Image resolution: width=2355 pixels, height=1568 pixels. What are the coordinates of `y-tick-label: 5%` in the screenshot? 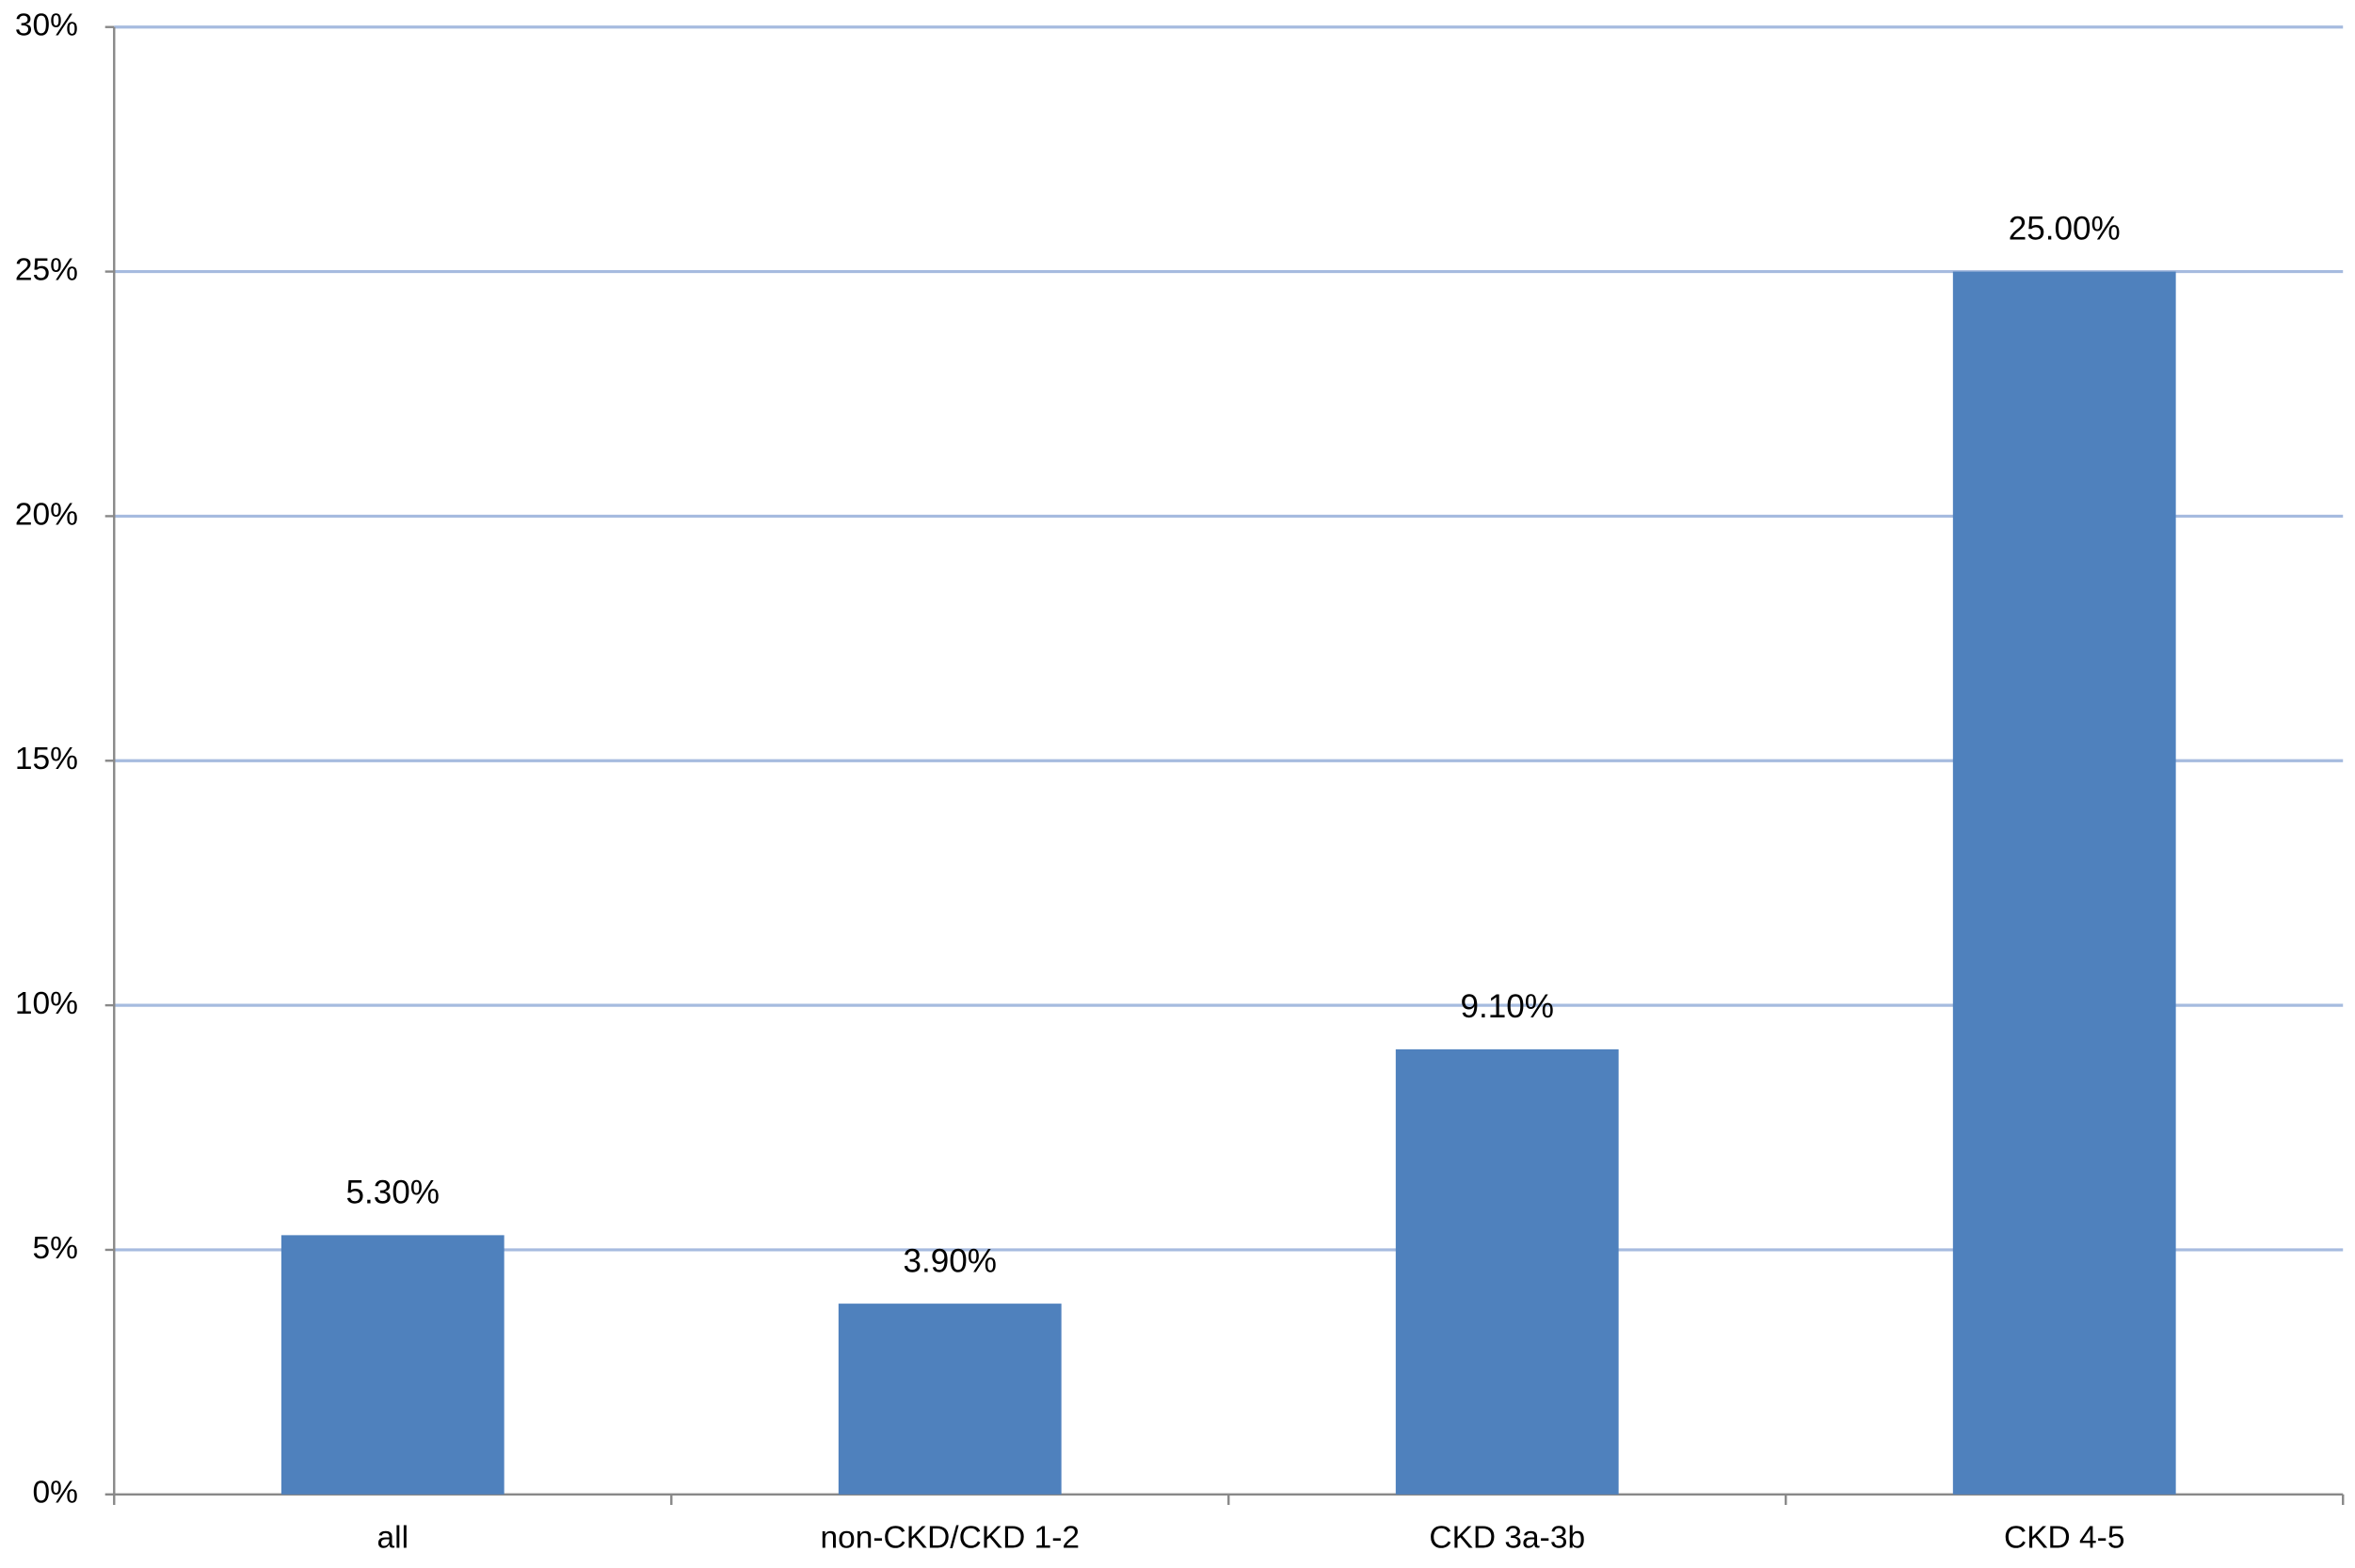 It's located at (55, 1248).